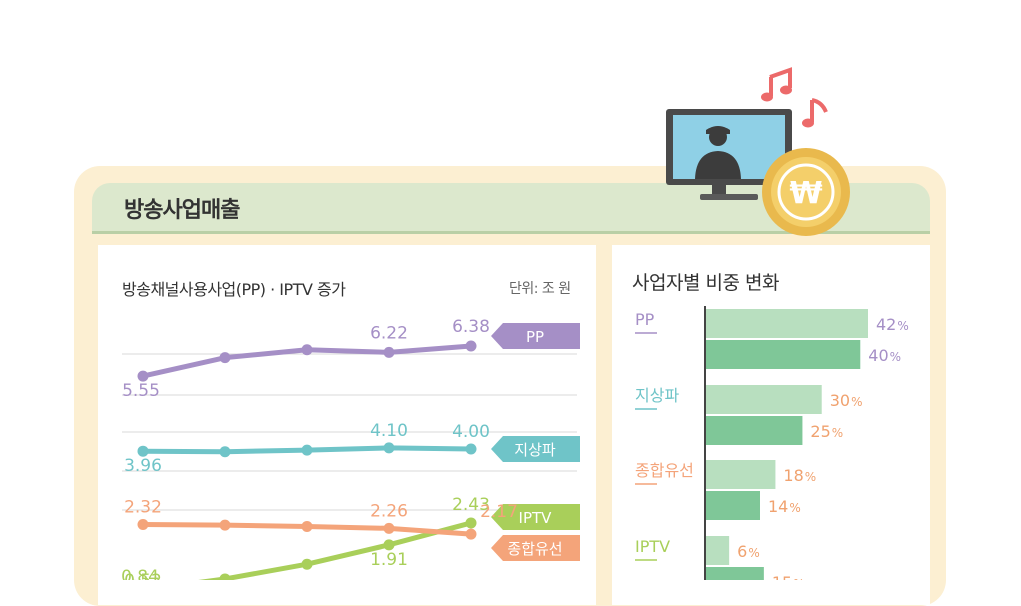 The height and width of the screenshot is (606, 1021). Describe the element at coordinates (182, 210) in the screenshot. I see `page-title: 방송사업매출` at that location.